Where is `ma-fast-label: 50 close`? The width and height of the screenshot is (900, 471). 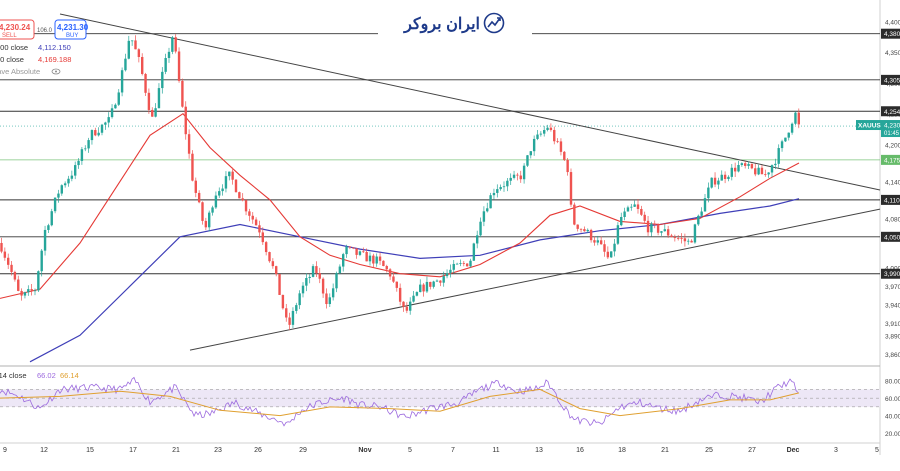 ma-fast-label: 50 close is located at coordinates (12, 59).